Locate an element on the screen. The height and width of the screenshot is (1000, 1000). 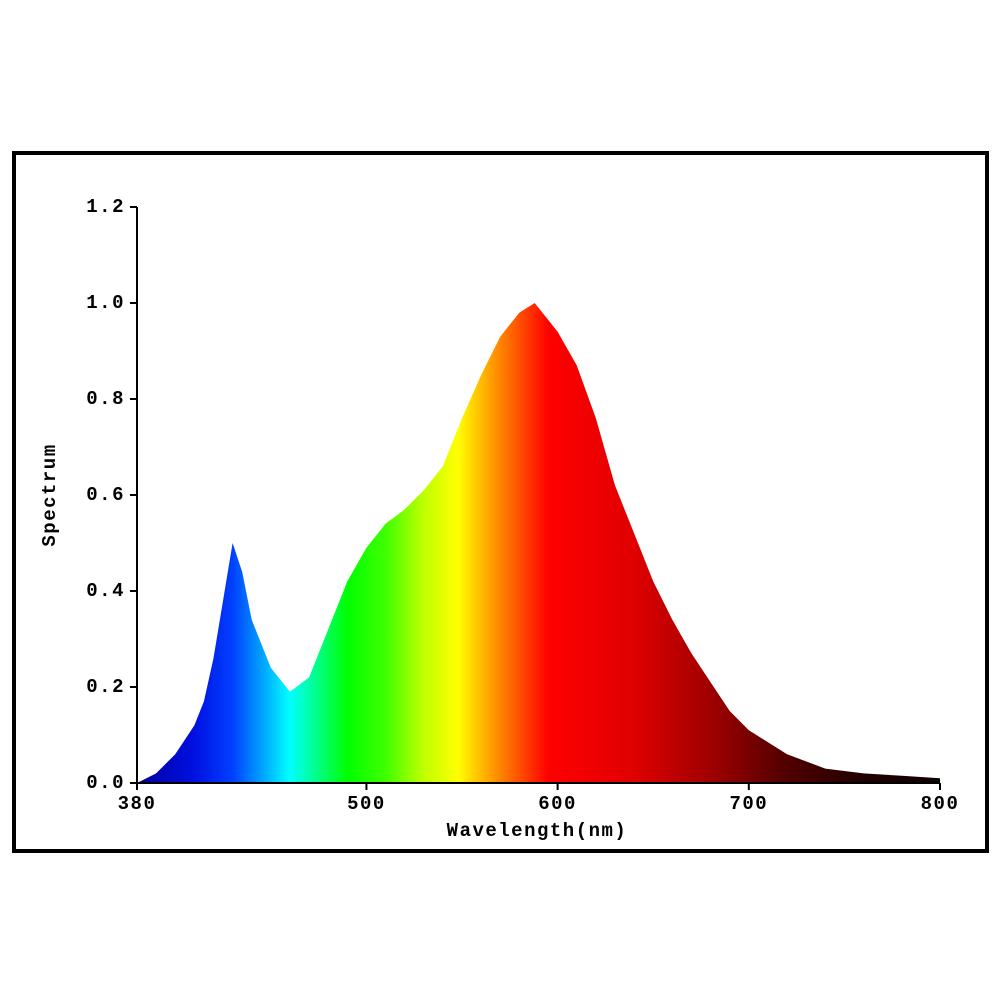
x-tick-label: 600 is located at coordinates (557, 804).